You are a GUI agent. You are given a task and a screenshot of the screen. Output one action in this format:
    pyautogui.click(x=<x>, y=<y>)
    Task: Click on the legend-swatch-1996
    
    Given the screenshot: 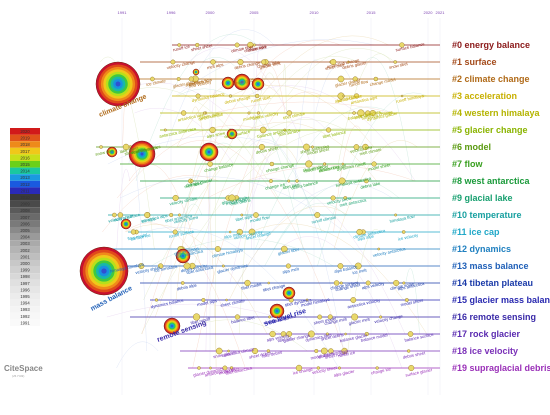 What is the action you would take?
    pyautogui.click(x=25, y=289)
    